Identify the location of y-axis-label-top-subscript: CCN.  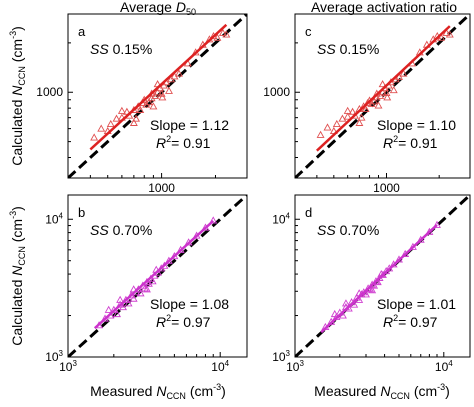
(22, 76).